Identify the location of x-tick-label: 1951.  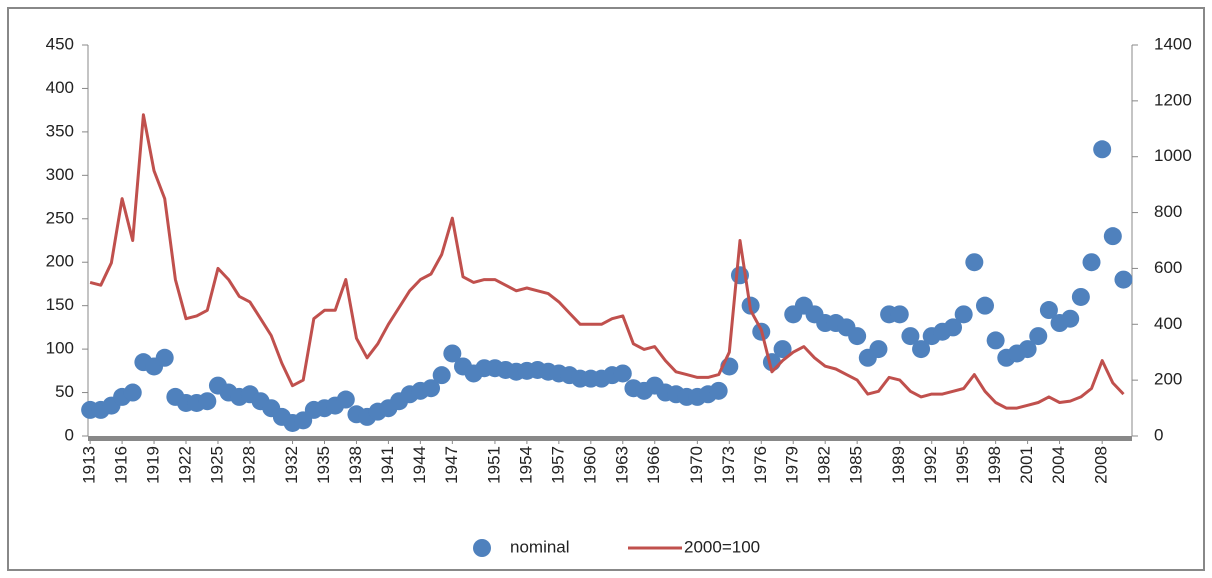
(493, 465).